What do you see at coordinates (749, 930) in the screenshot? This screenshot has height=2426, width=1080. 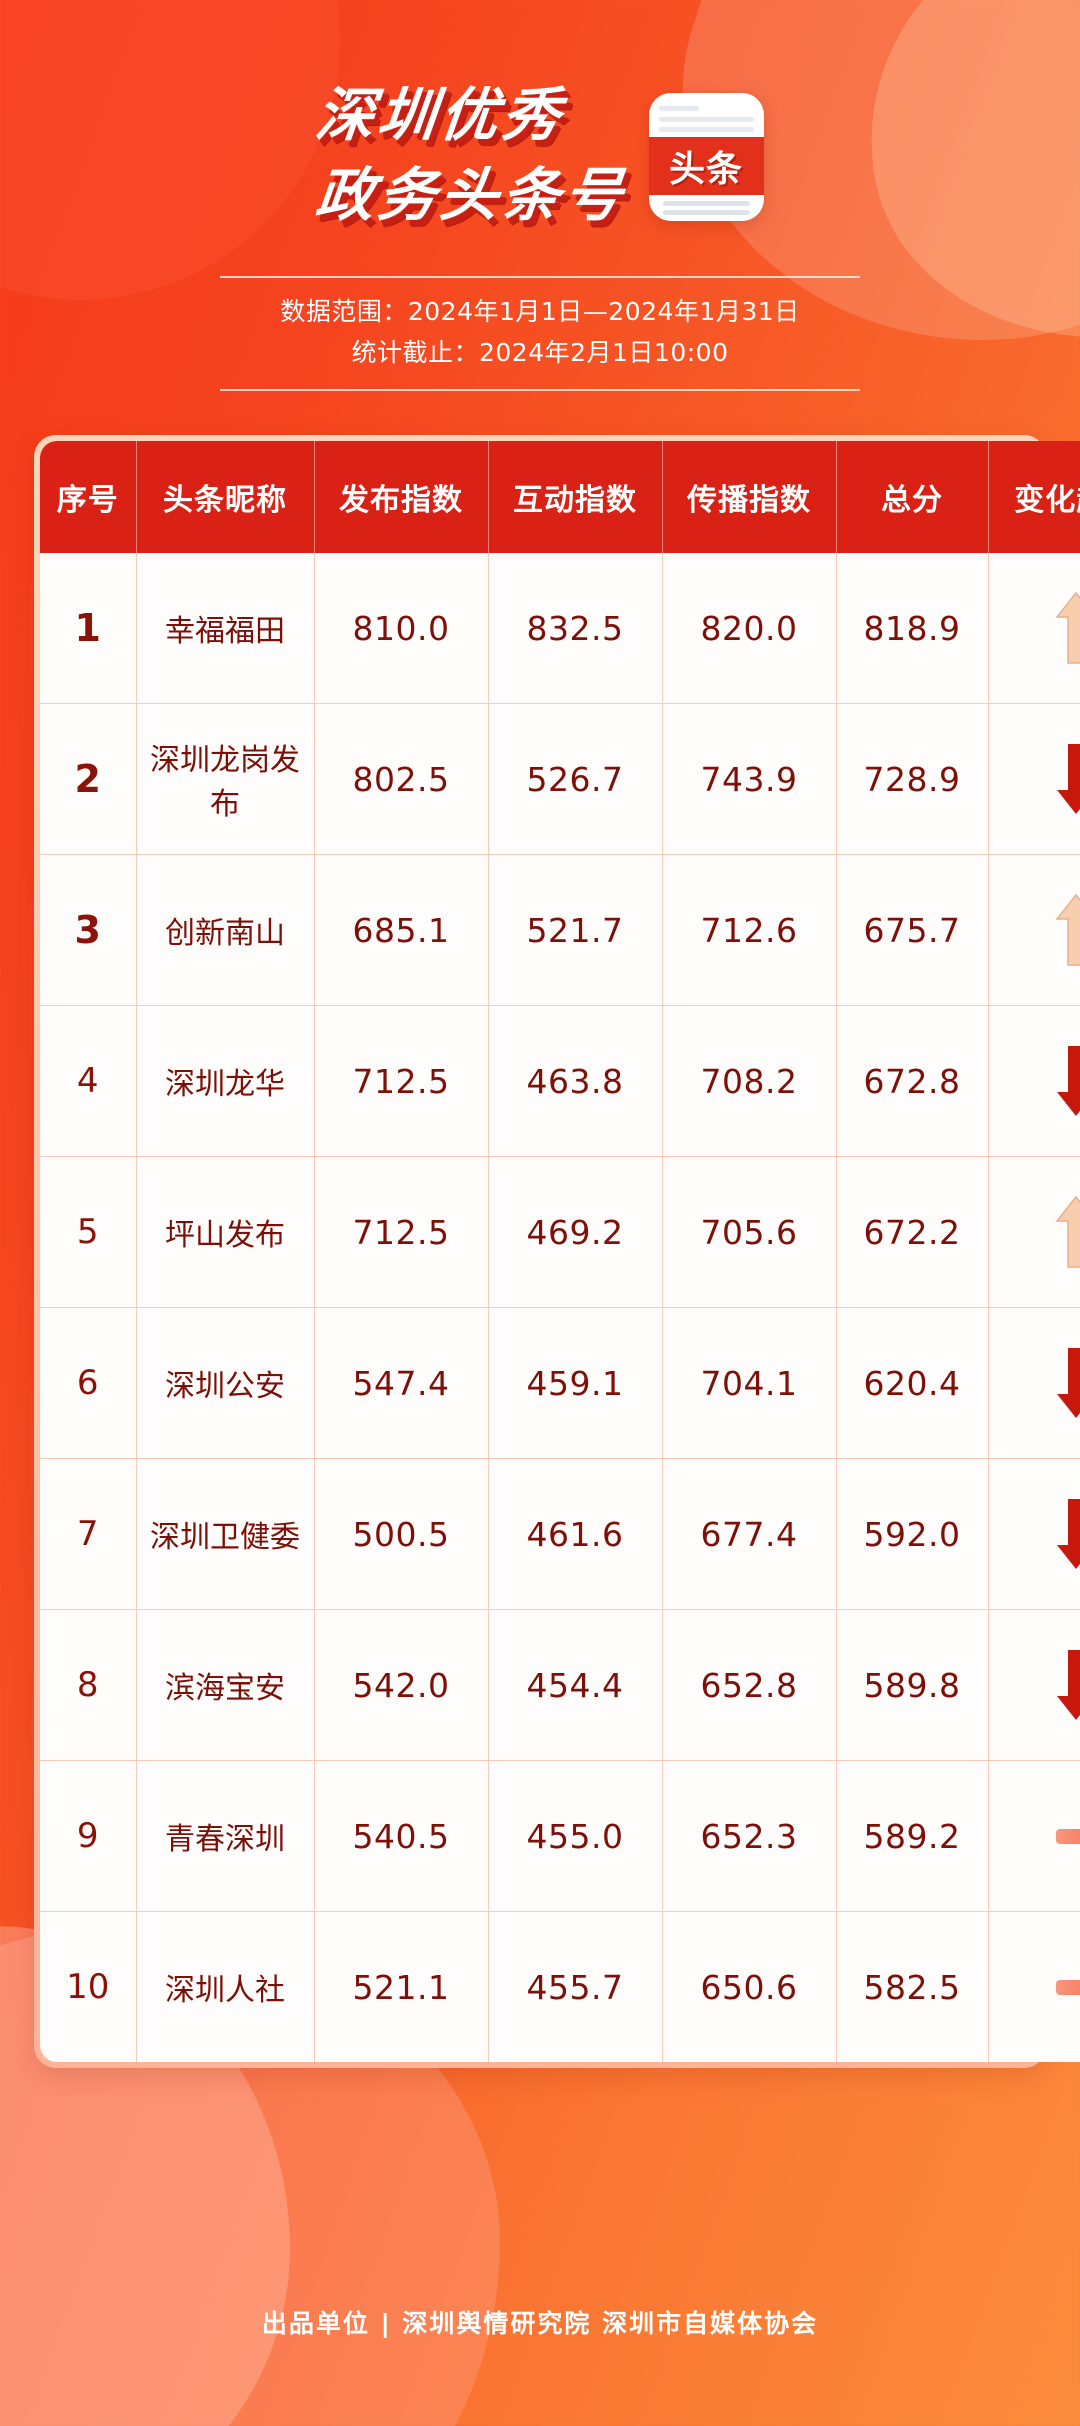 I see `cell-spread-index: 712.6` at bounding box center [749, 930].